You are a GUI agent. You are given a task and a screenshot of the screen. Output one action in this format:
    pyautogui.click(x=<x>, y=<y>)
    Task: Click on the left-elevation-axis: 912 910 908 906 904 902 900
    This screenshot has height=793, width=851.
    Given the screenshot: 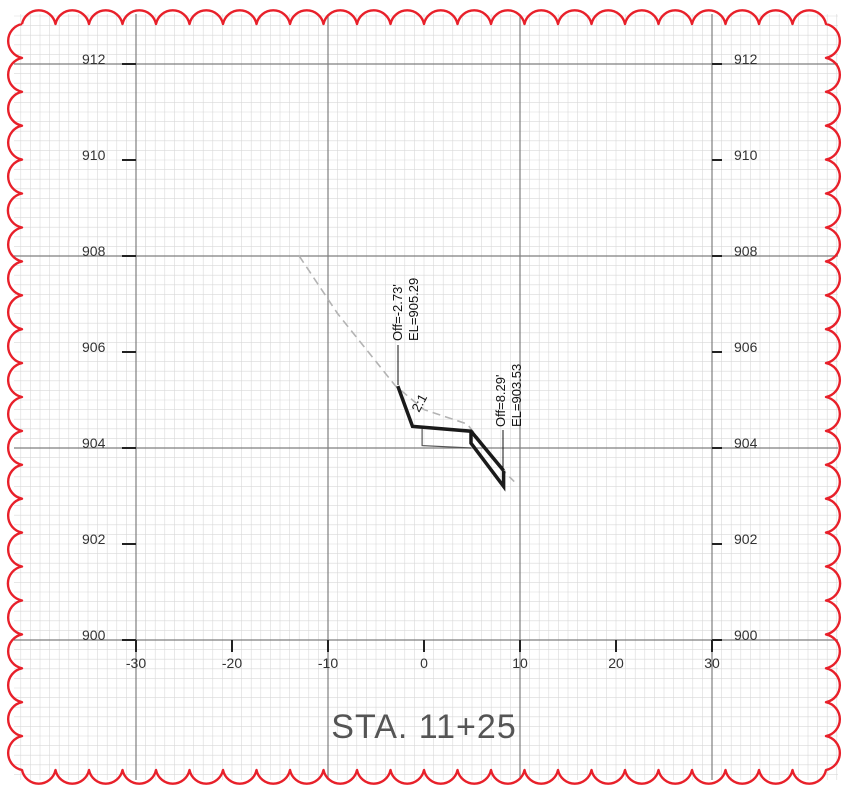 What is the action you would take?
    pyautogui.click(x=94, y=347)
    